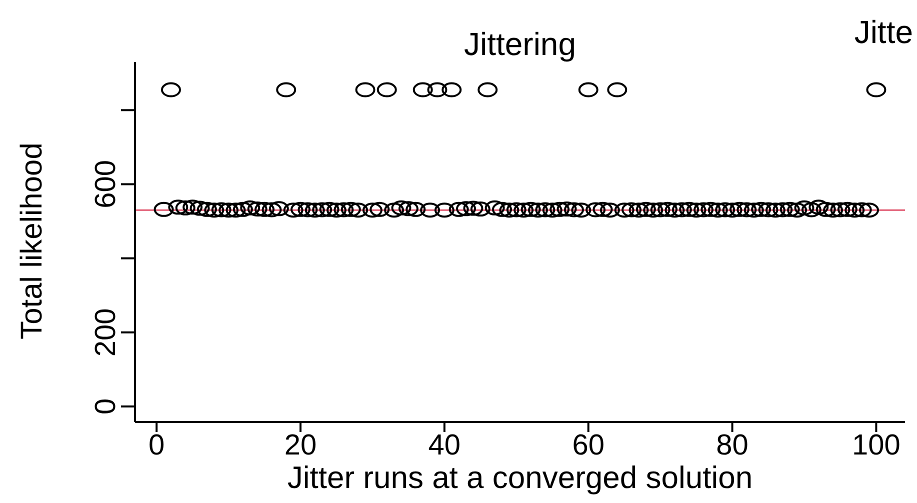 The width and height of the screenshot is (917, 503). Describe the element at coordinates (300, 446) in the screenshot. I see `x-tick-label: 20` at that location.